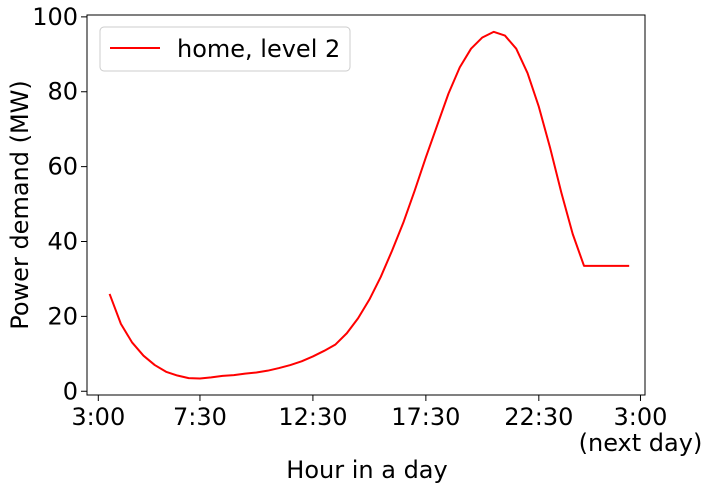  Describe the element at coordinates (55, 17) in the screenshot. I see `y-tick-label: 100` at that location.